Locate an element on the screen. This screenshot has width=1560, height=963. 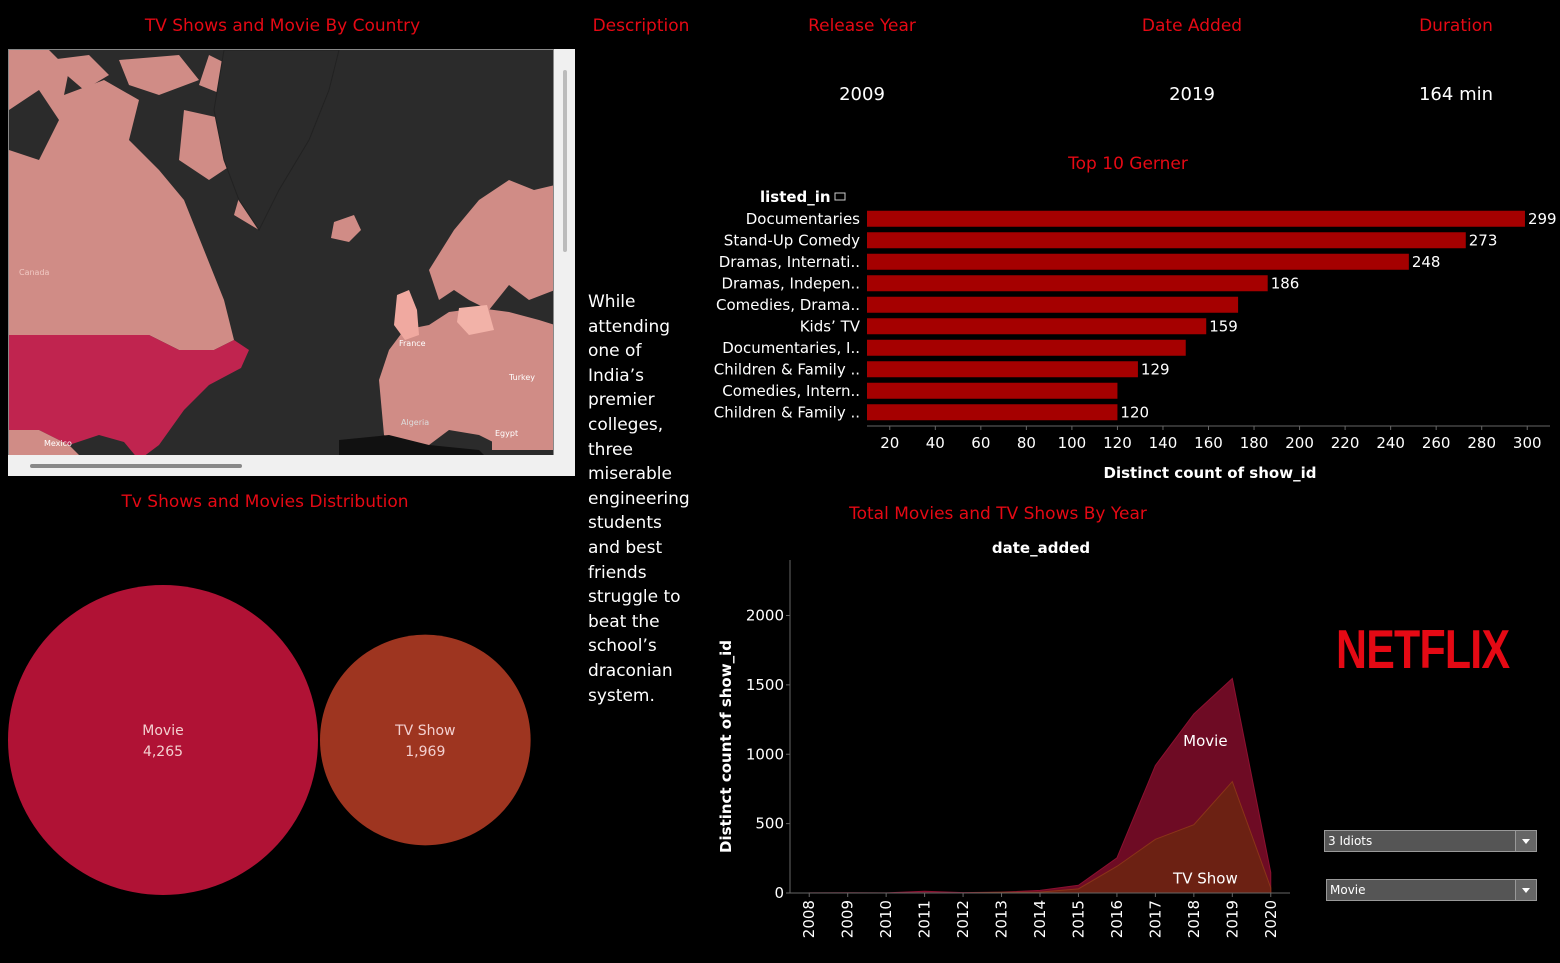
year-x-tick-label: 2009 is located at coordinates (848, 919).